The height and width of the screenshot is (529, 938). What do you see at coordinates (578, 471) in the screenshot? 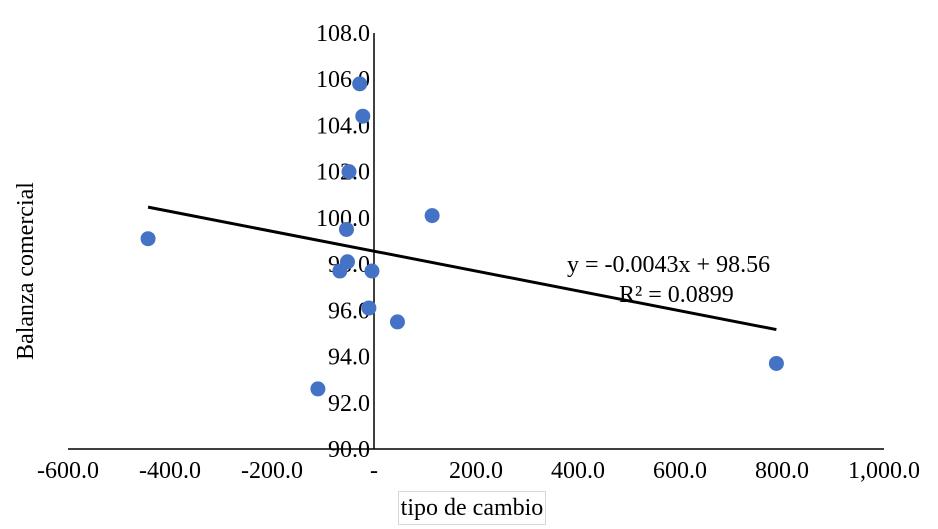
I see `x-tick-label: 400.0` at bounding box center [578, 471].